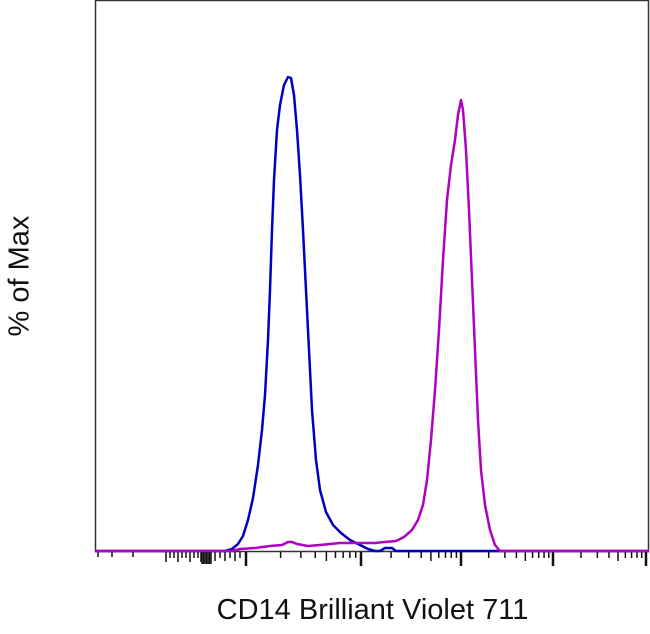 The height and width of the screenshot is (634, 650). I want to click on y-axis-label: % of Max, so click(19, 275).